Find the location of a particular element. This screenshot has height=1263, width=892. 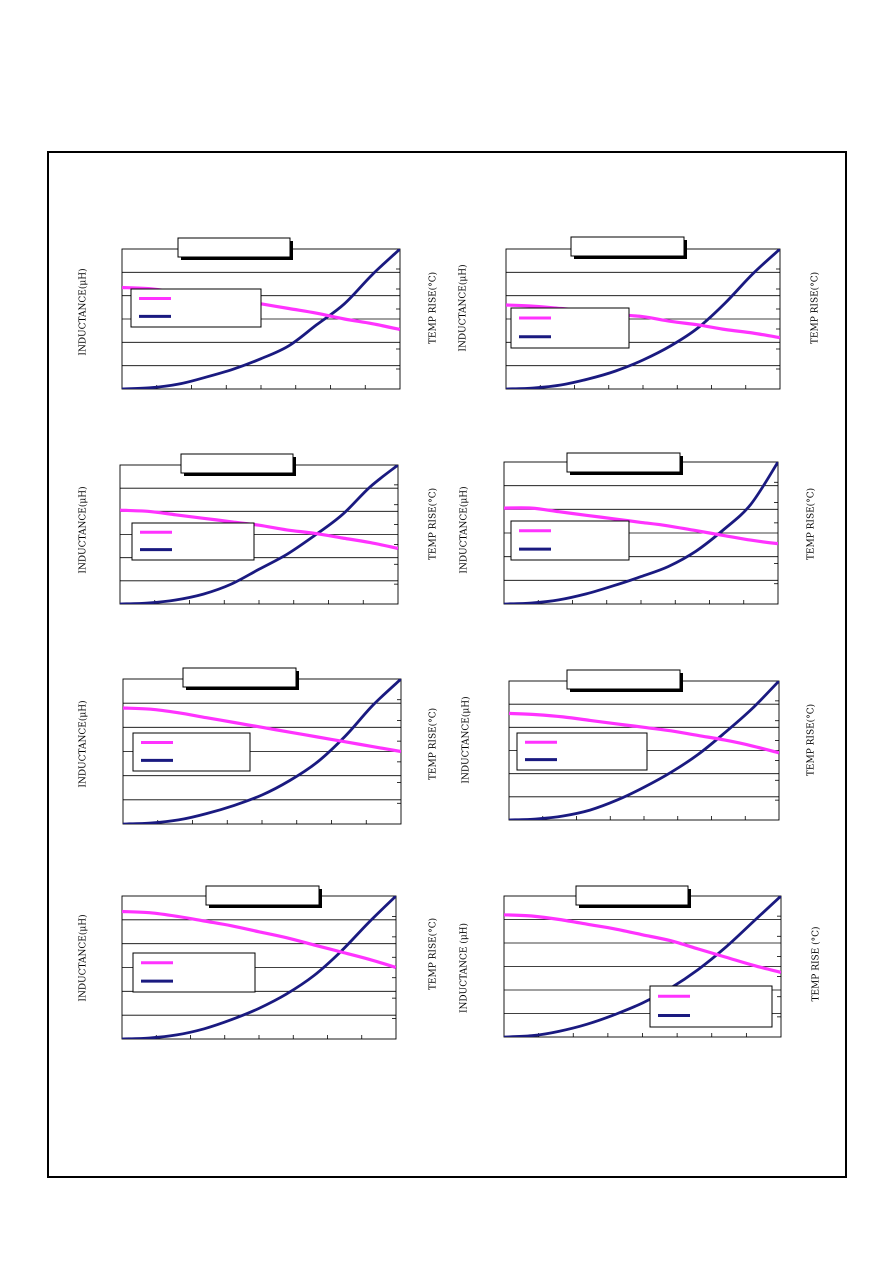

chart-5: INDUCTANCE(μH) TEMP RISE(°C) is located at coordinates (258, 746).